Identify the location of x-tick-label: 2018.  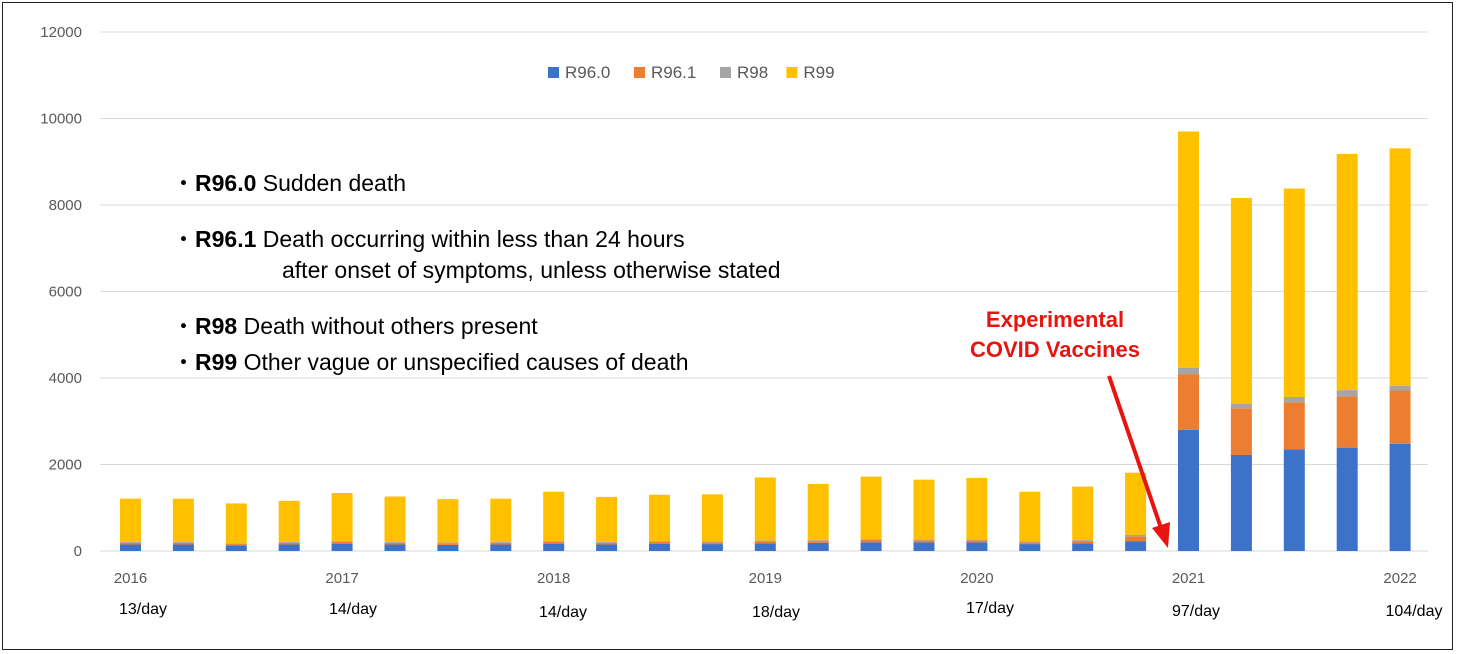
(553, 578).